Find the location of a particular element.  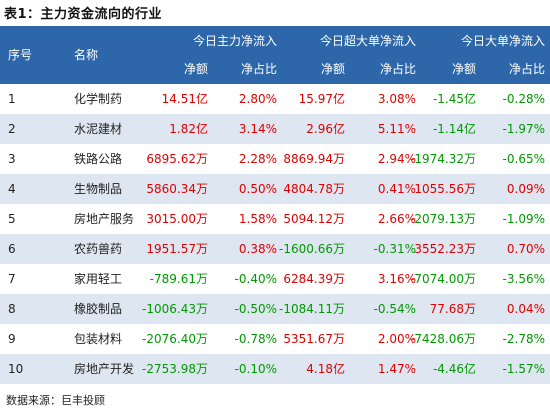

row-large-net: -7428.06万 is located at coordinates (443, 339).